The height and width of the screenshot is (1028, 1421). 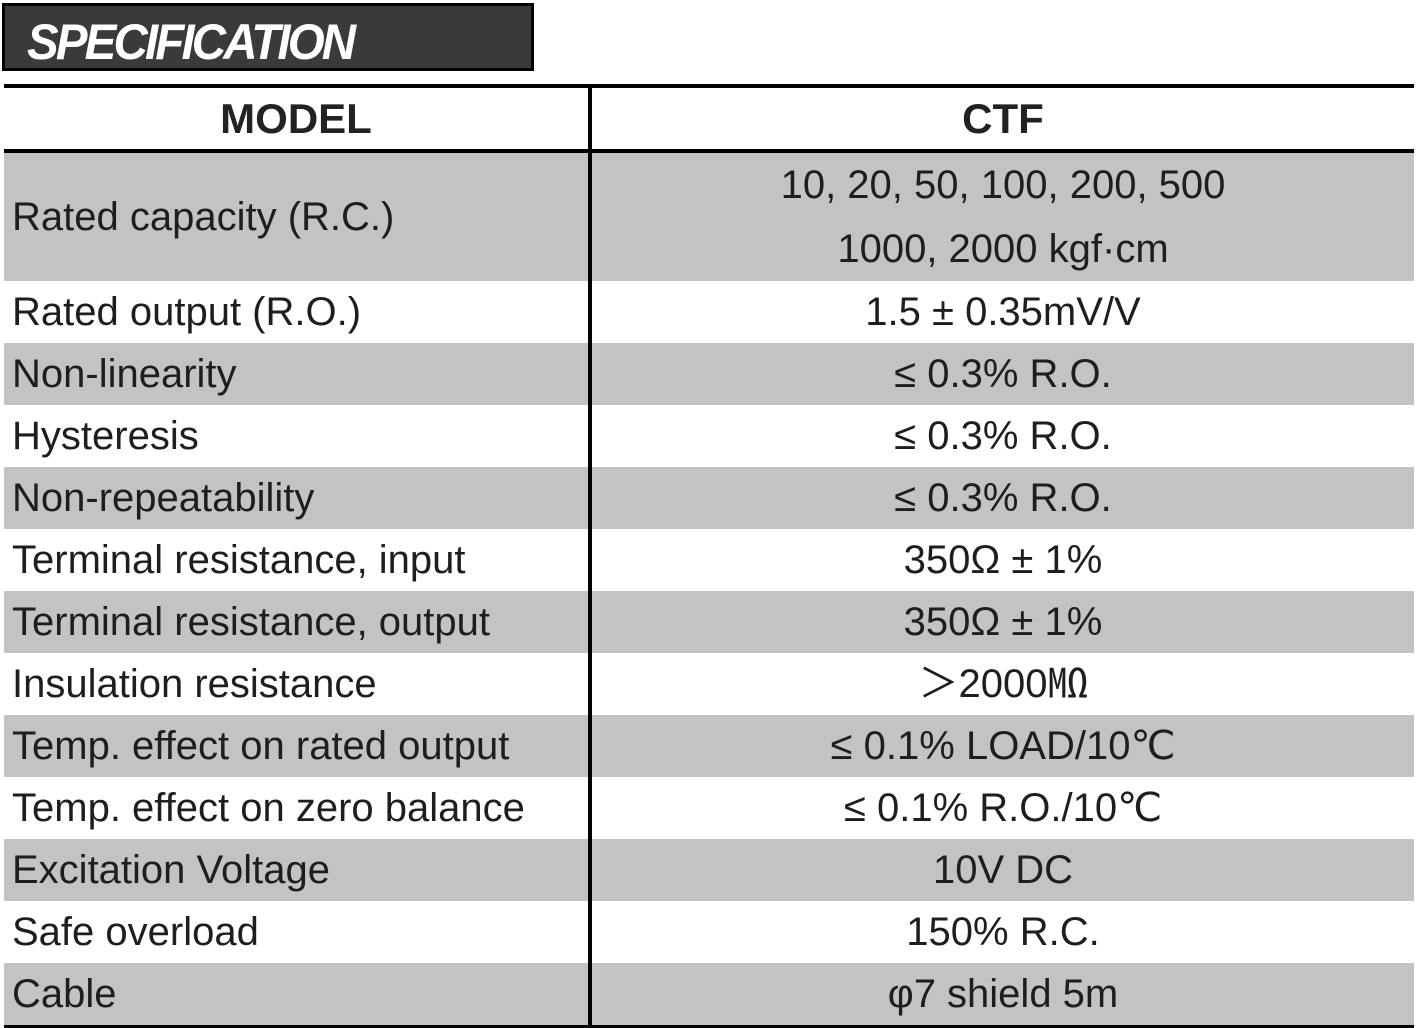 I want to click on table-row: Insulation resistance ＞2000㏁, so click(x=709, y=684).